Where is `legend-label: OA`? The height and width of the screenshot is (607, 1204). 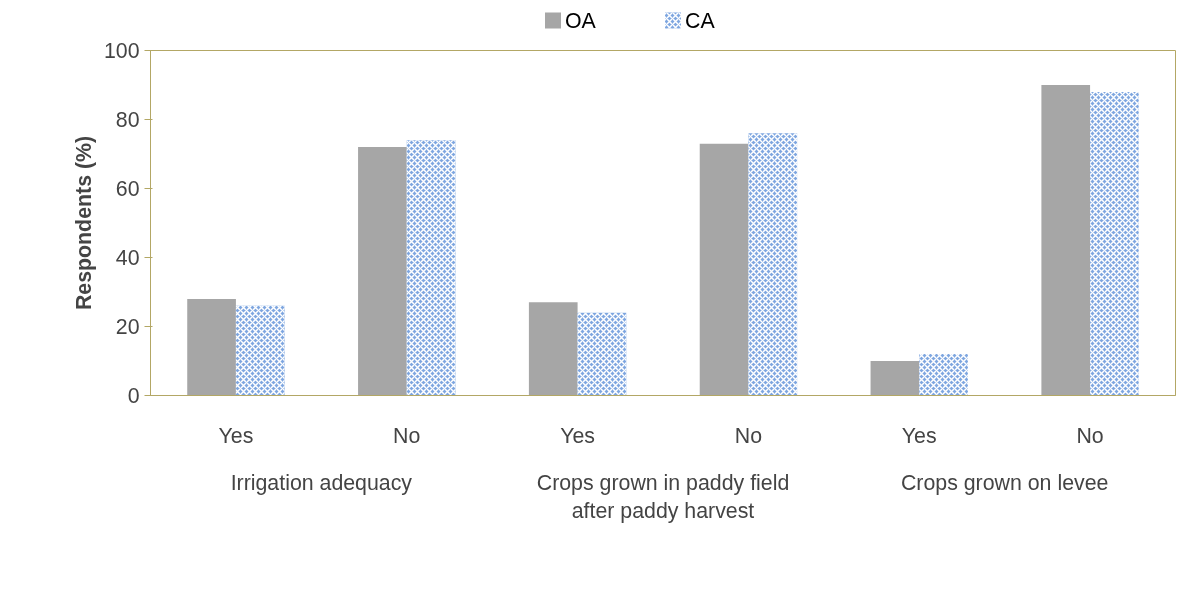 legend-label: OA is located at coordinates (581, 20).